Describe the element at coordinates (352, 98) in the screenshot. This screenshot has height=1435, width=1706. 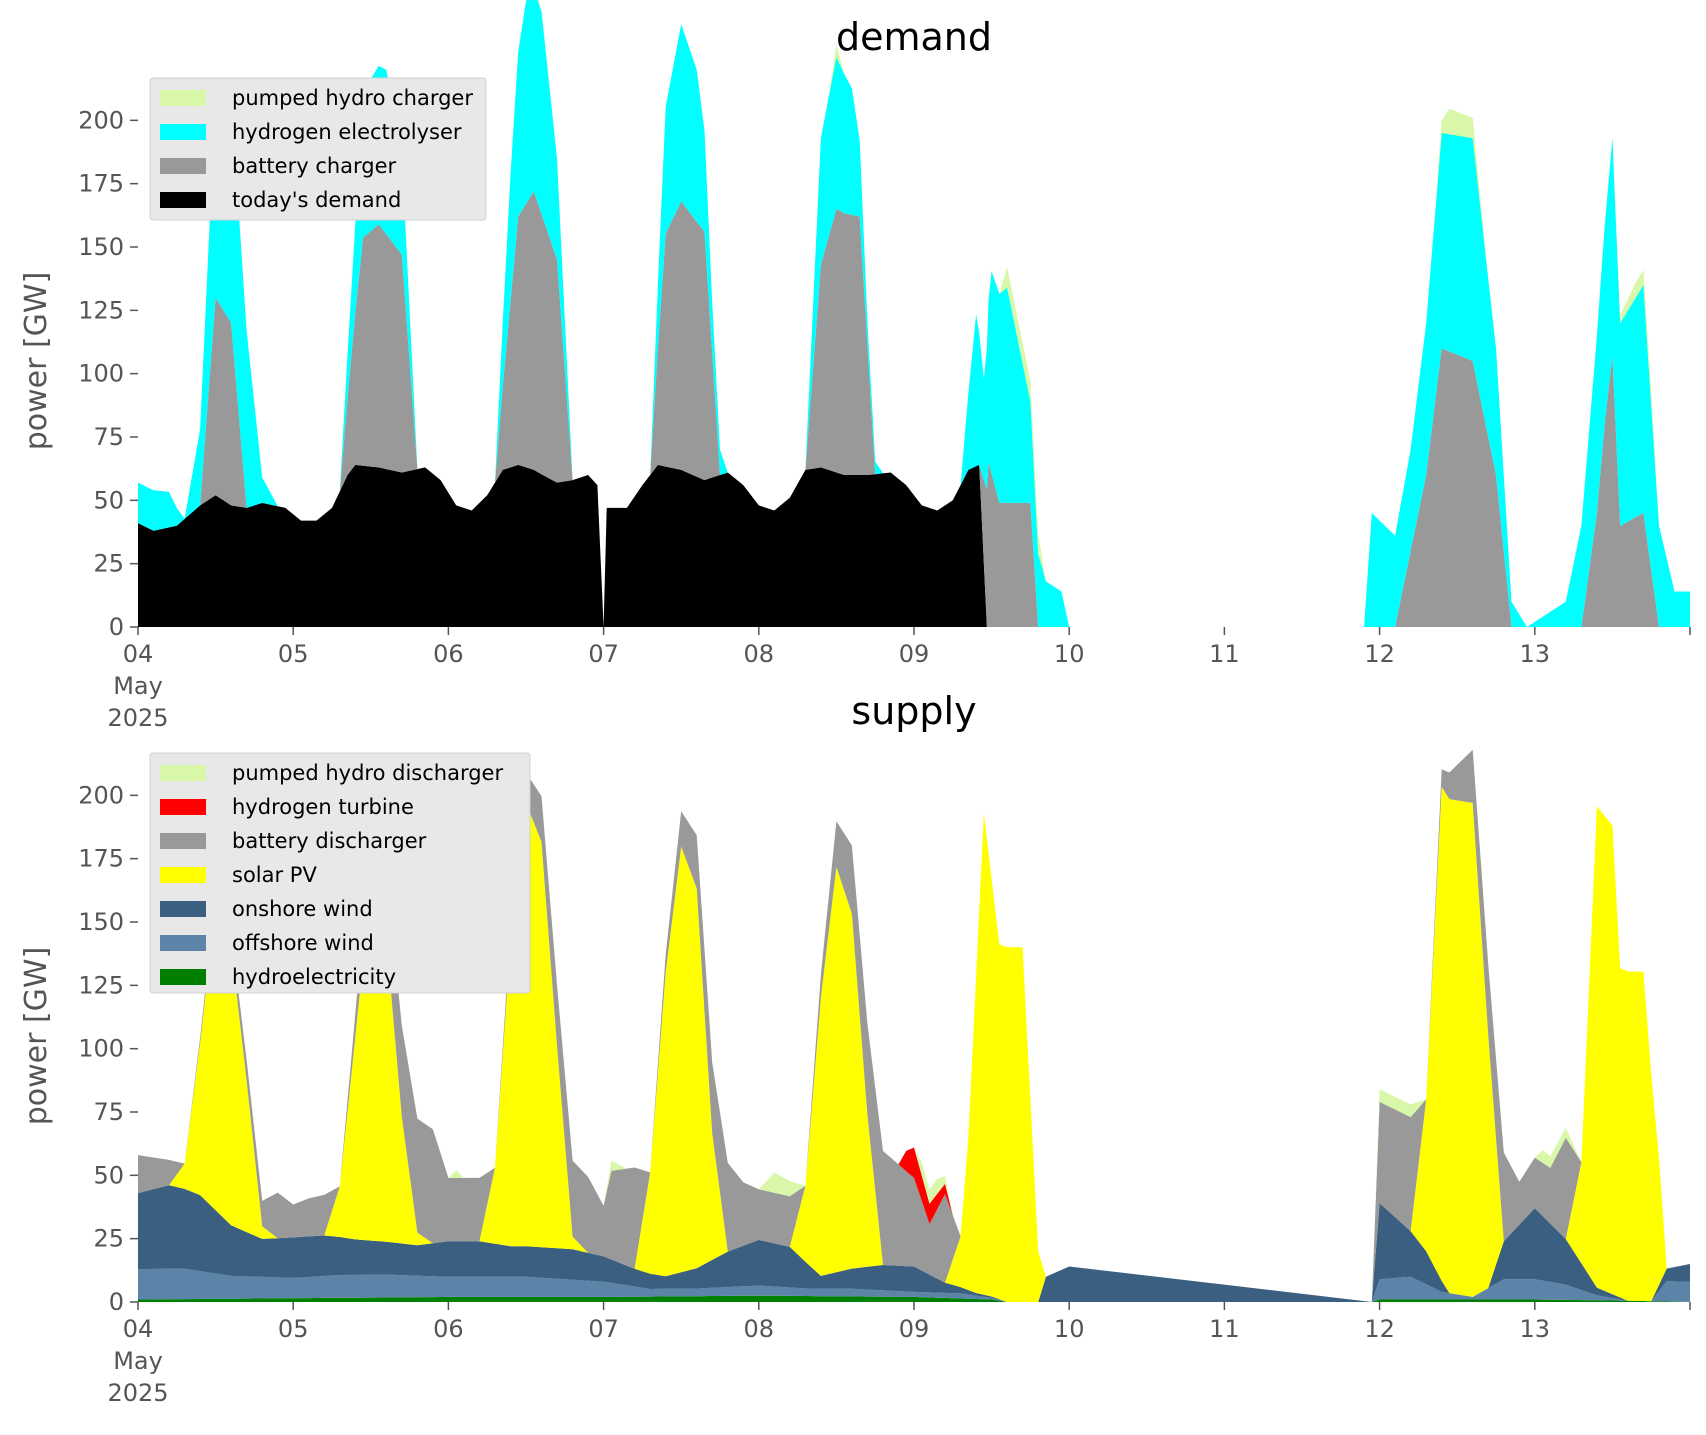
I see `legend-label: pumped hydro charger` at that location.